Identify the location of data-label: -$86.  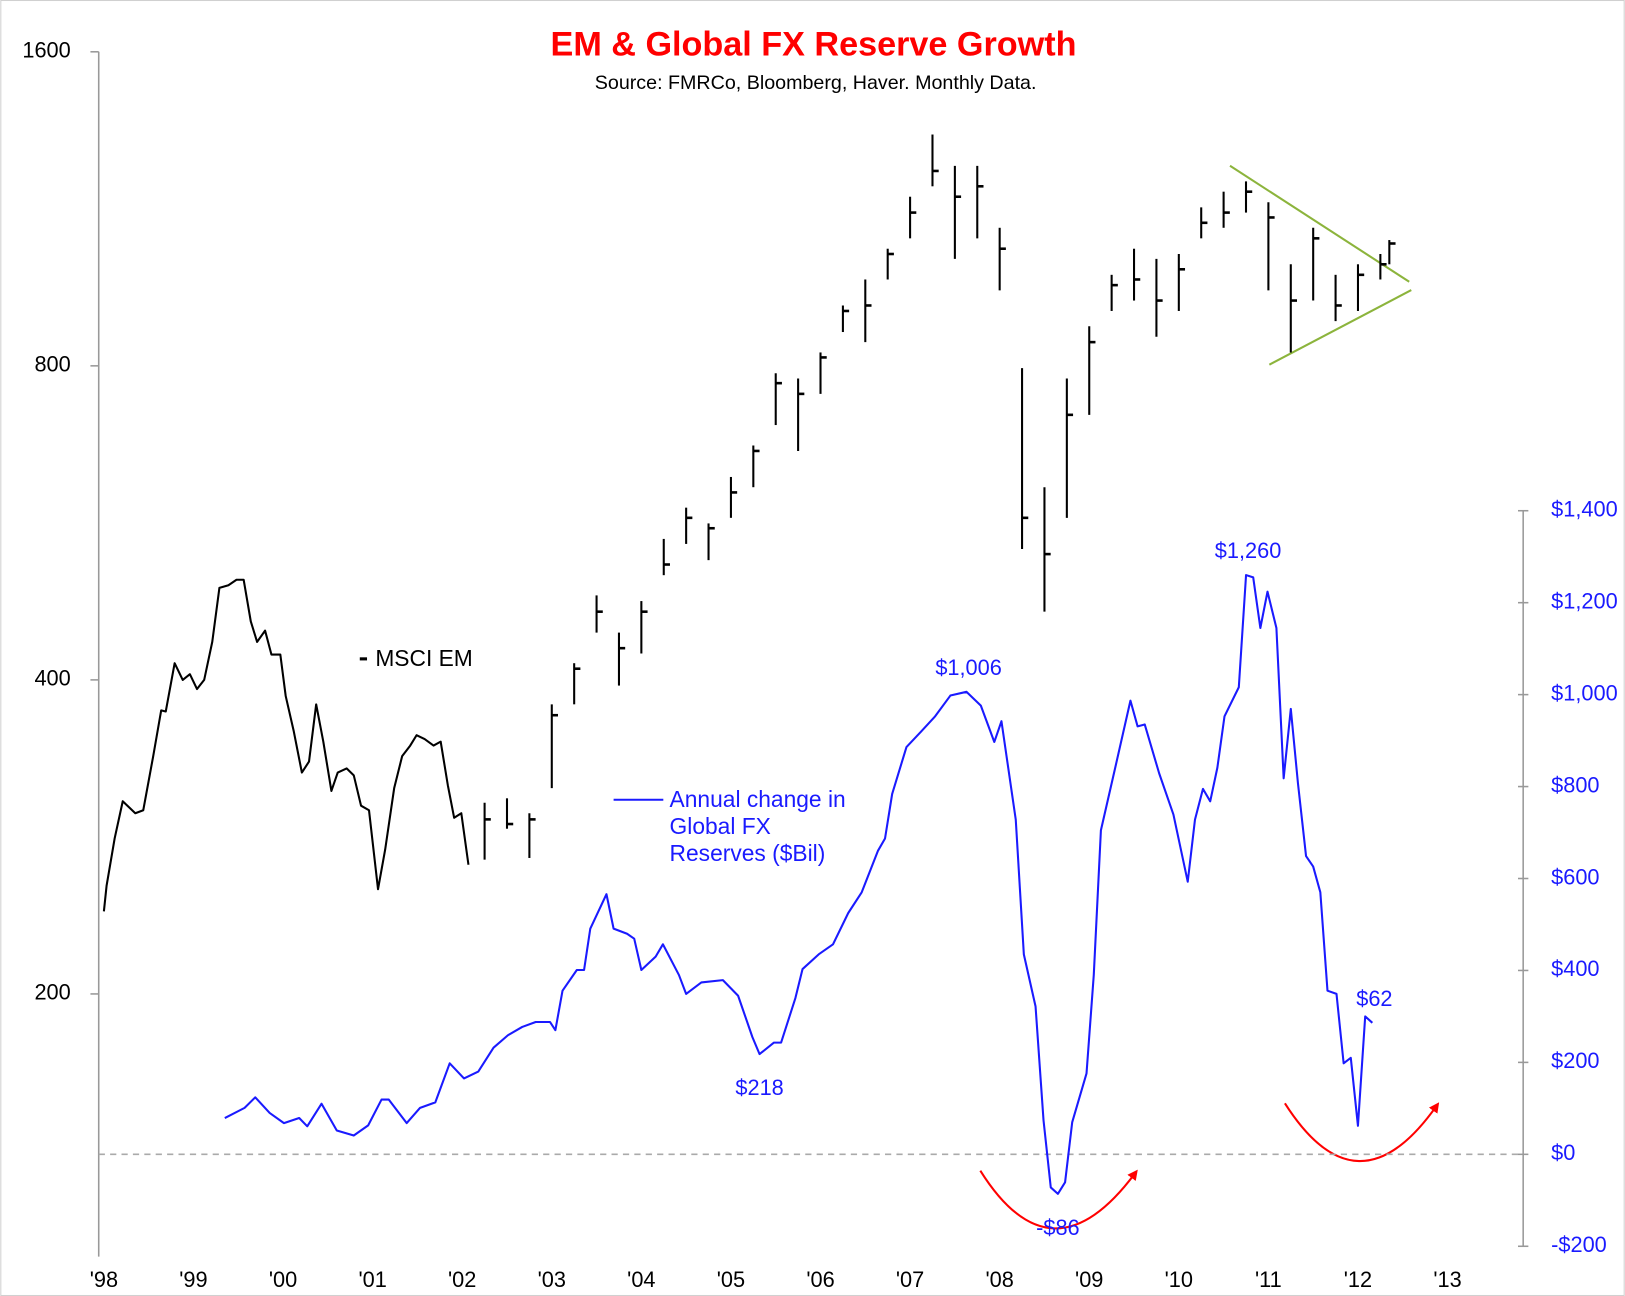
(1058, 1227).